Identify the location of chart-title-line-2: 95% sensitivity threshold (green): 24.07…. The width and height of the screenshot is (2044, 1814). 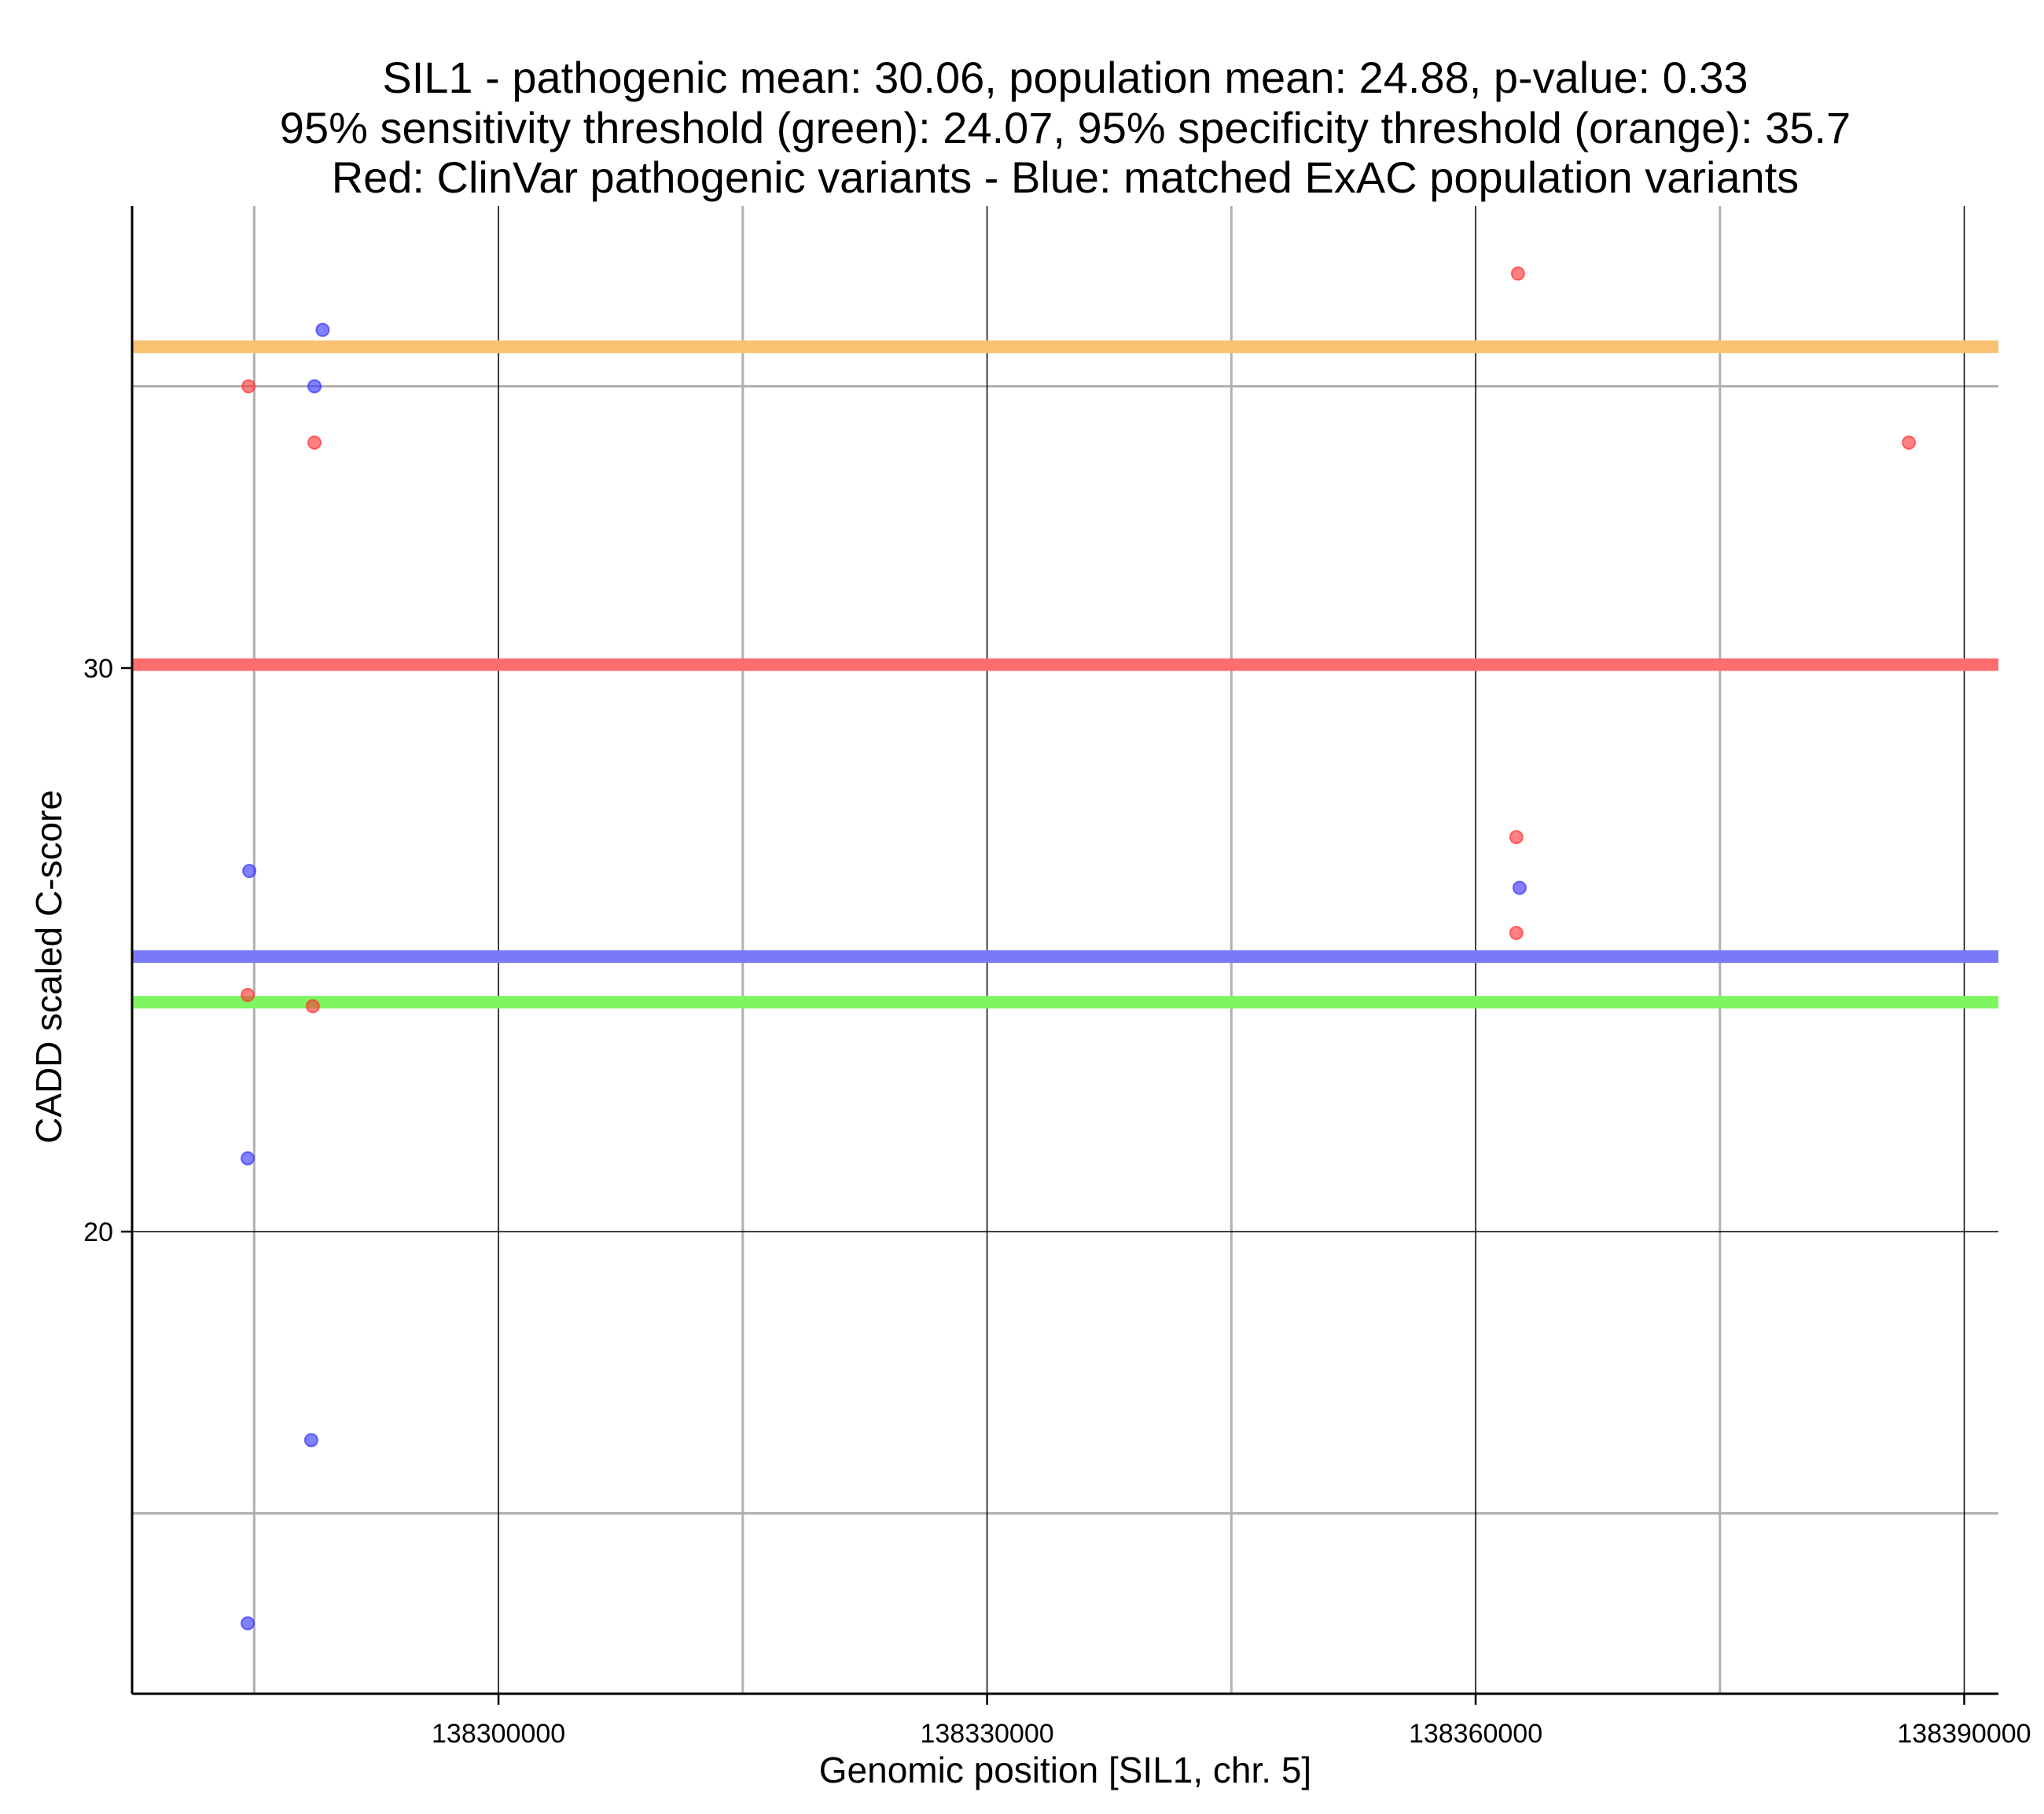
(1065, 127).